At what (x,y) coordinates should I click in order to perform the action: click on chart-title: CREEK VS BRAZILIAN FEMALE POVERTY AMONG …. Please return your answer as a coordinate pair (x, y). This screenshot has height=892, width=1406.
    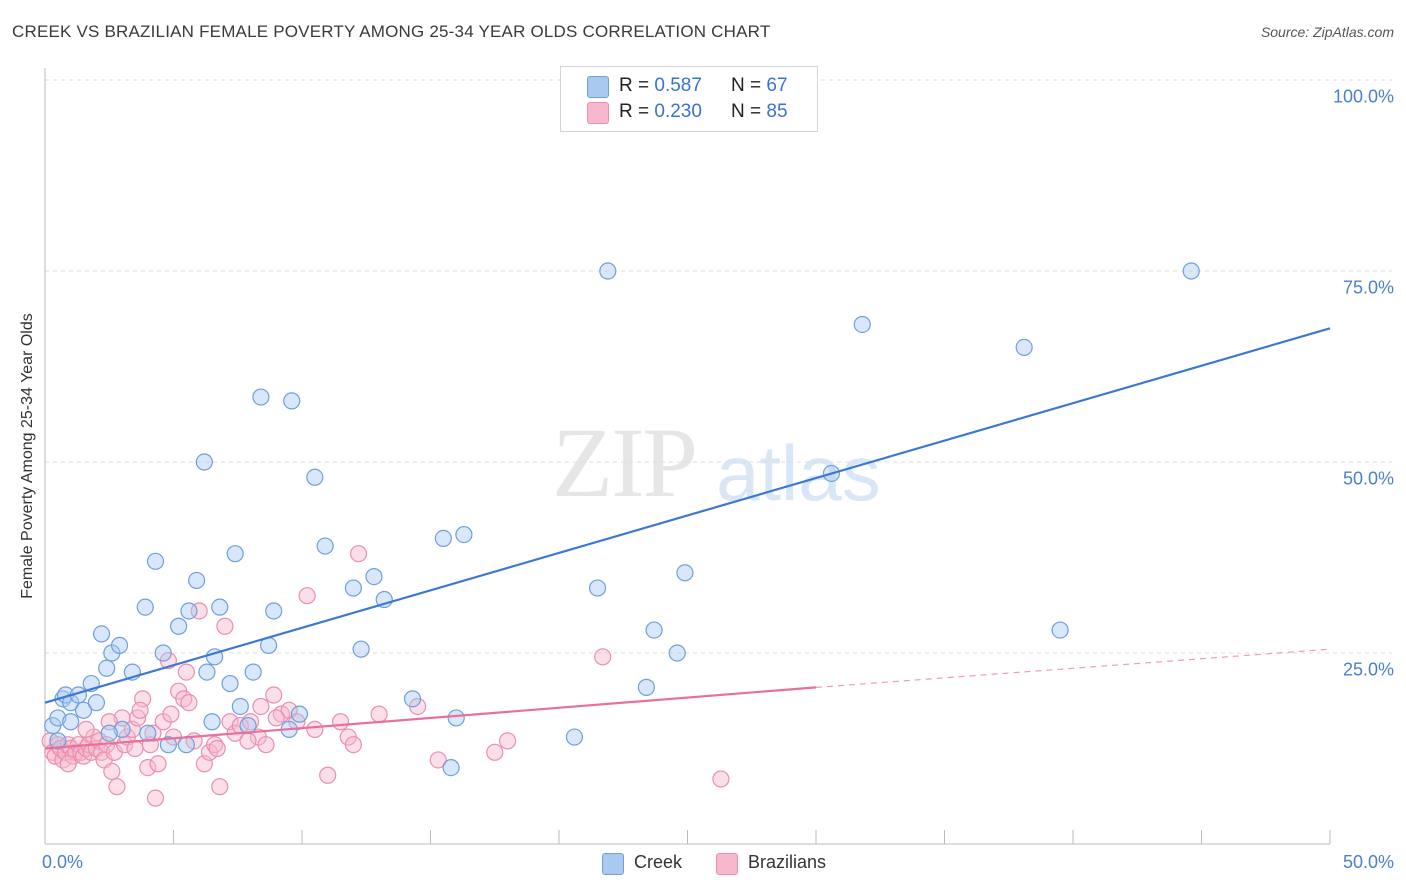
    Looking at the image, I should click on (391, 31).